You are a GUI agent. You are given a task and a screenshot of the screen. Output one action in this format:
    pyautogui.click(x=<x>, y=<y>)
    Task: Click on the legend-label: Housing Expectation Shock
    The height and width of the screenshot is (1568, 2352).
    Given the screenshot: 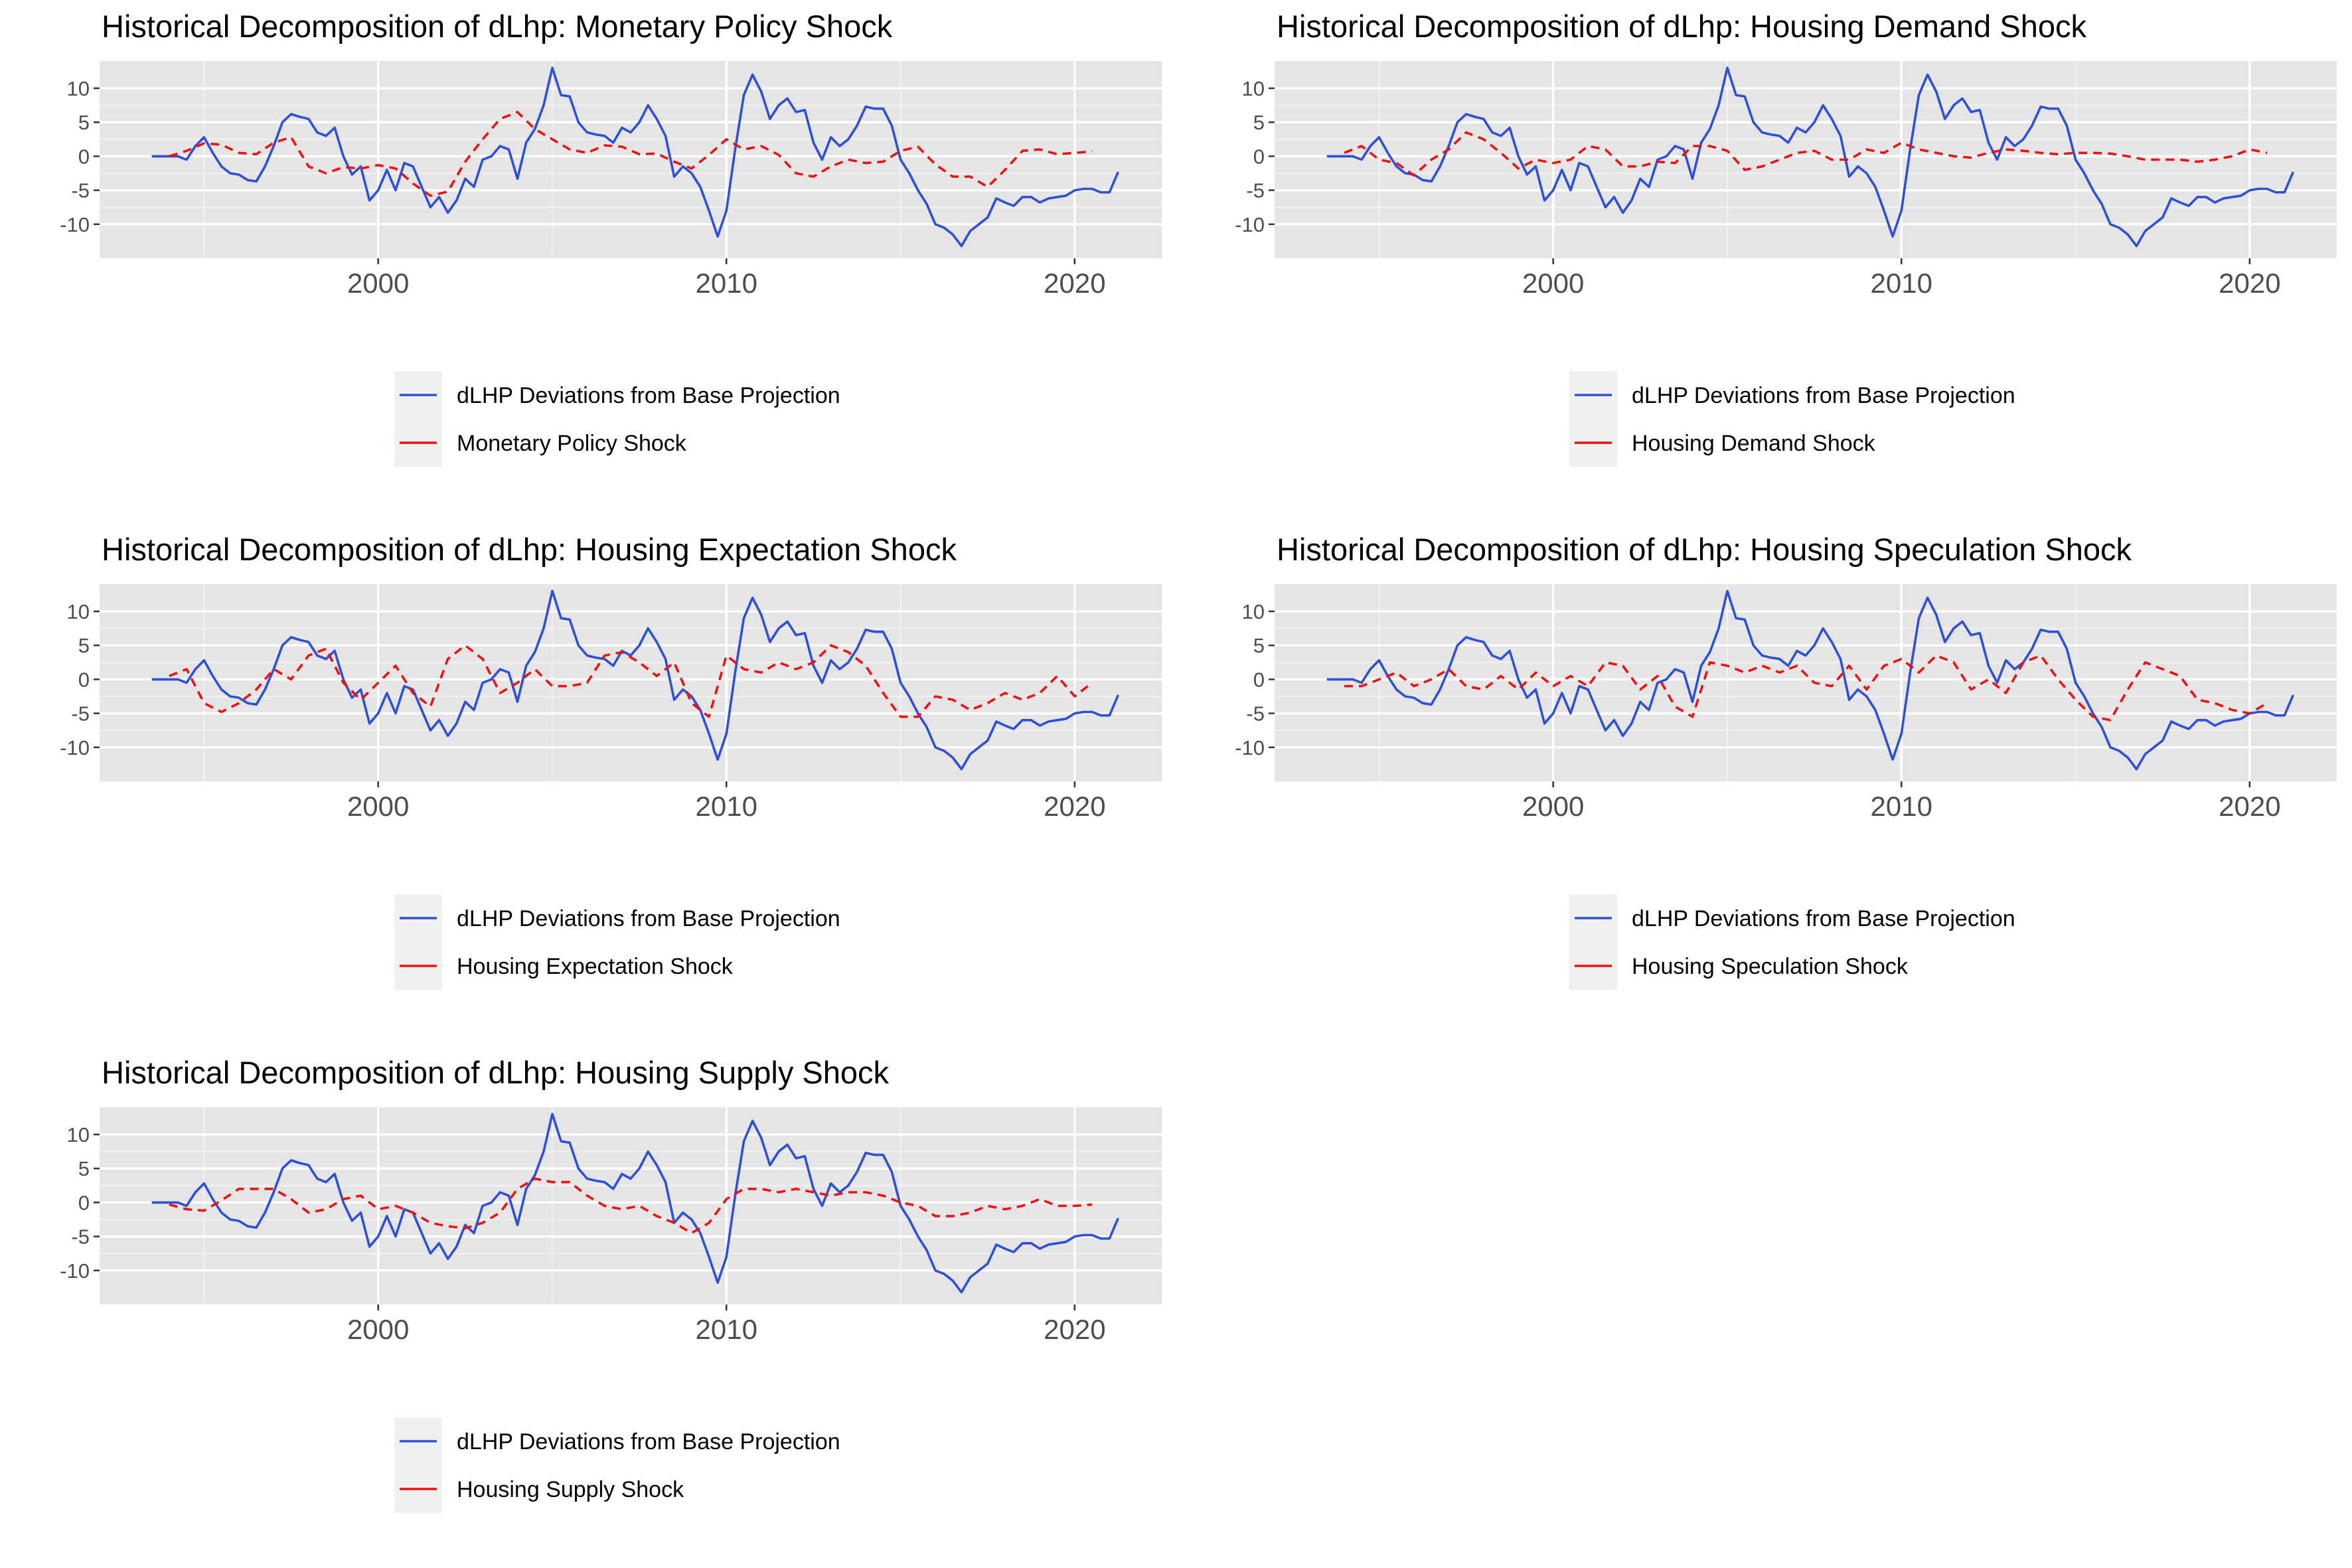 What is the action you would take?
    pyautogui.click(x=596, y=967)
    